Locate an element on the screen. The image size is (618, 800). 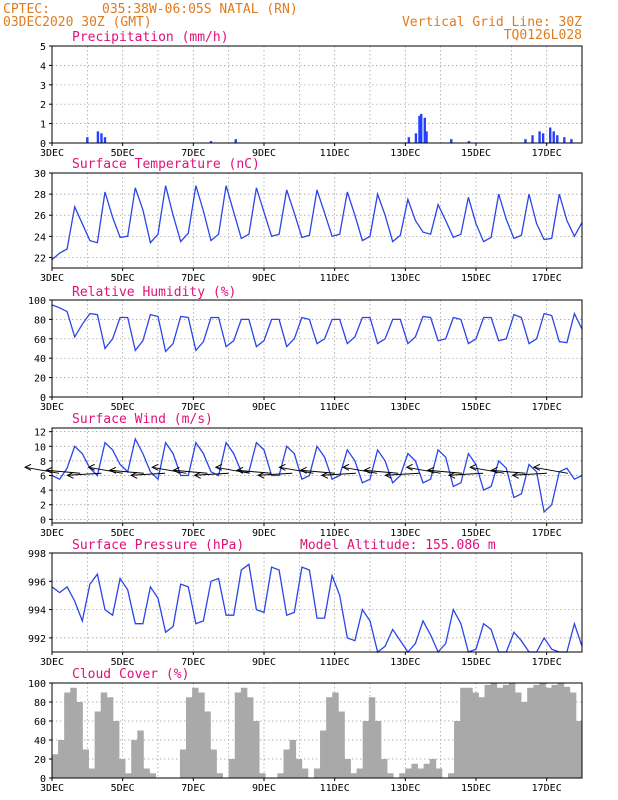
temp-frame is located at coordinates (317, 220).